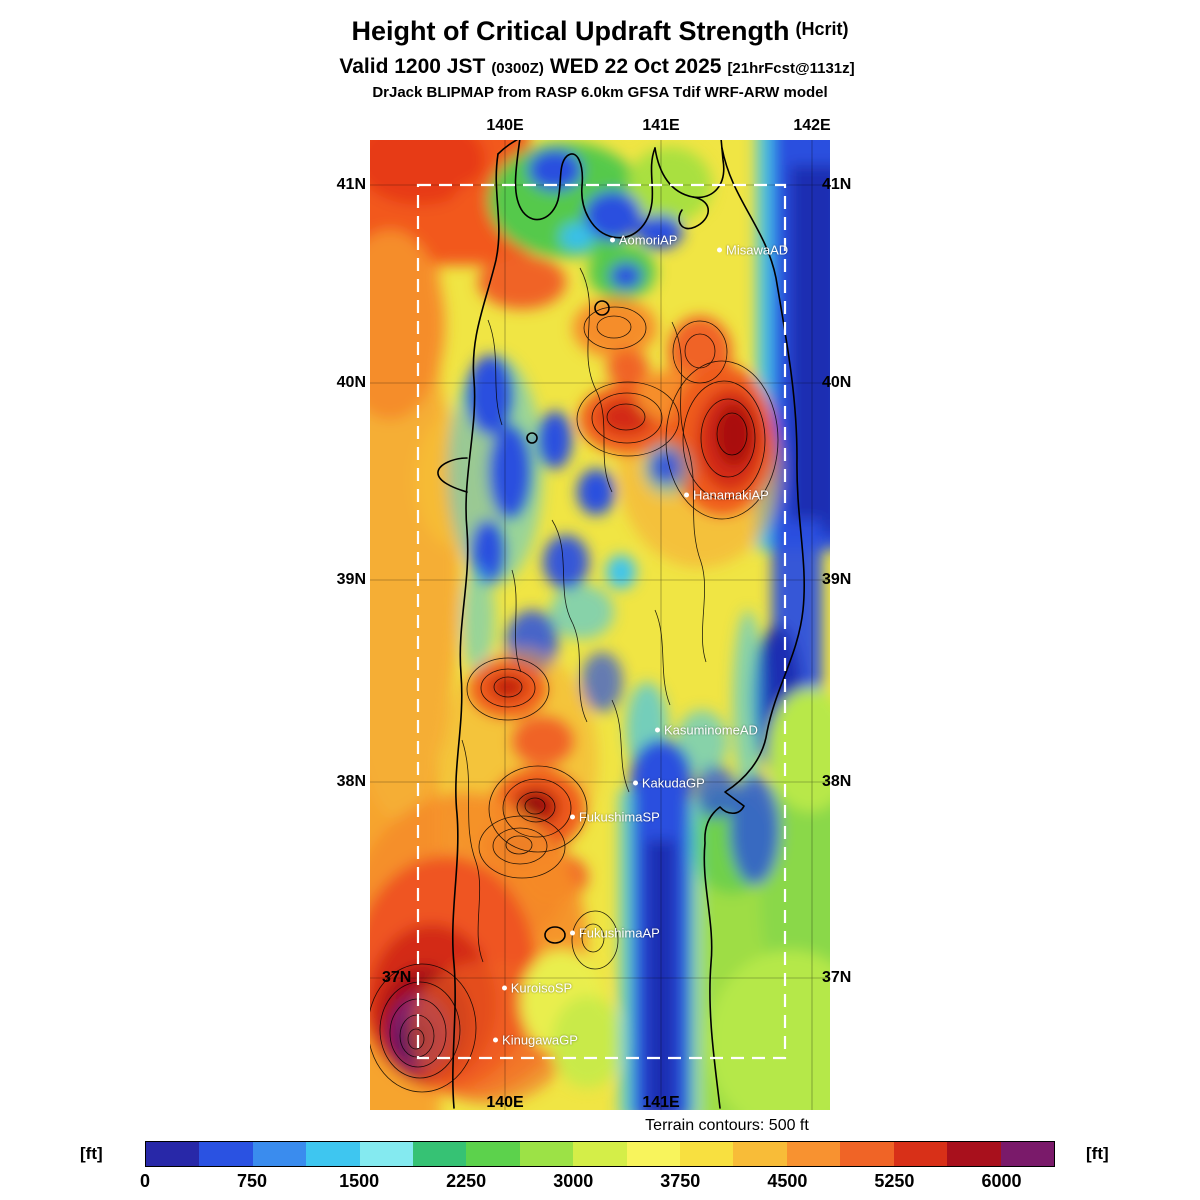 The width and height of the screenshot is (1200, 1200). What do you see at coordinates (359, 1181) in the screenshot?
I see `colorbar-tick-label: 1500` at bounding box center [359, 1181].